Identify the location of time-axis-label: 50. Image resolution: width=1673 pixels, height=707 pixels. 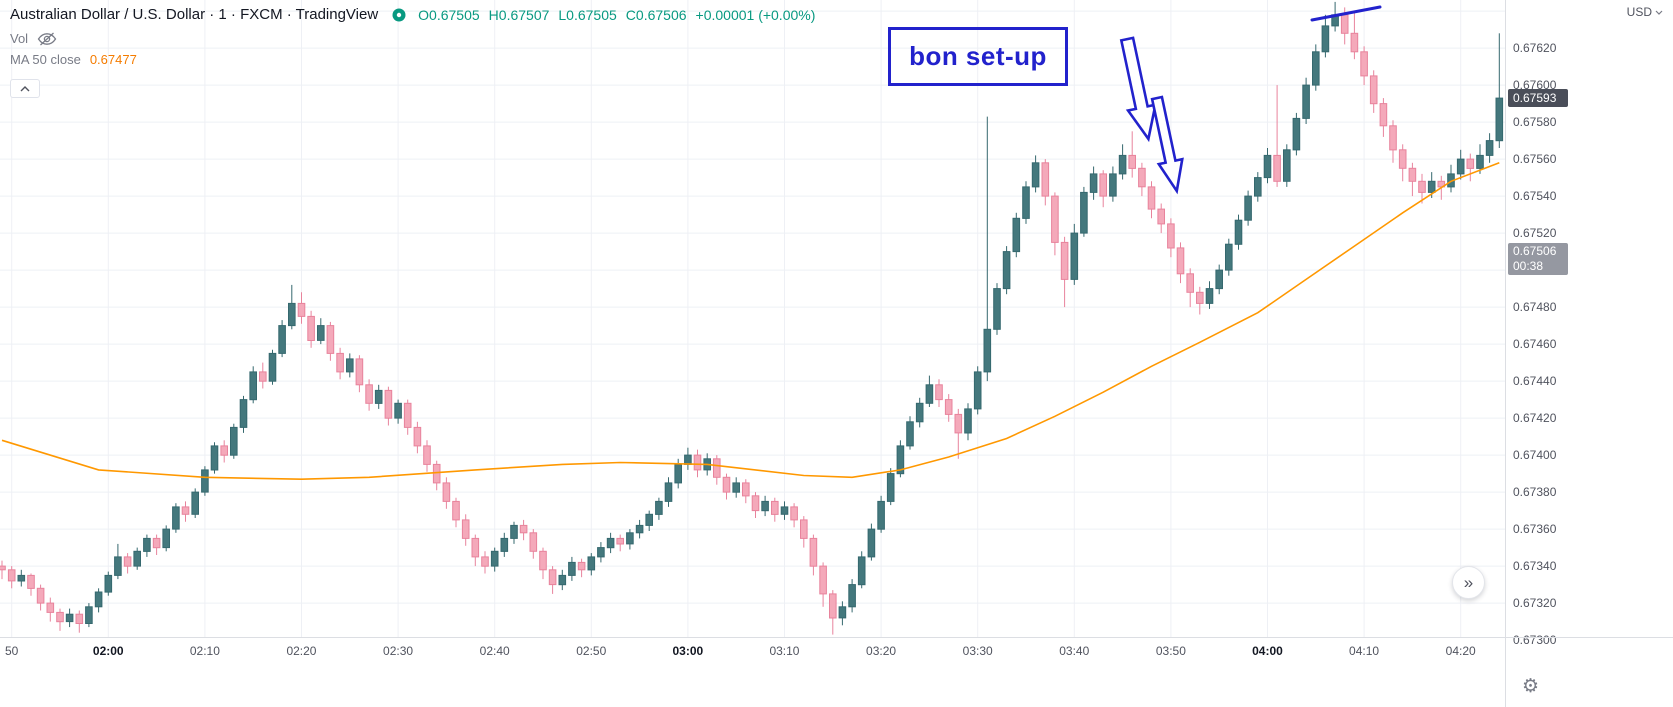
(11, 651).